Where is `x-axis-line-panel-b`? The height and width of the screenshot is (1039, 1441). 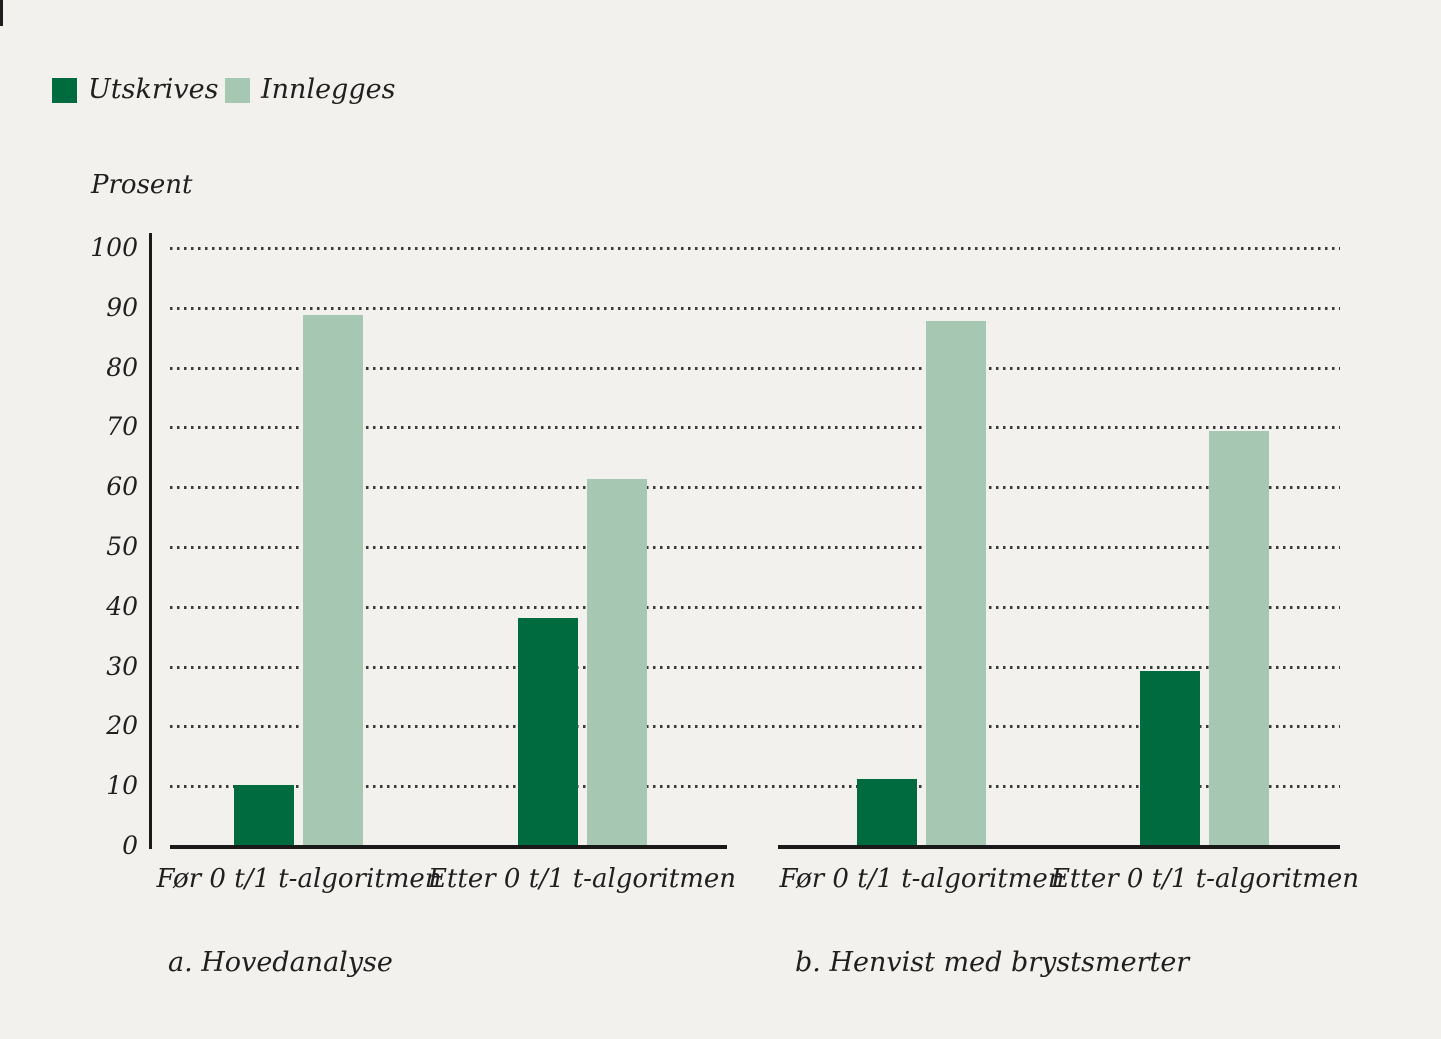
x-axis-line-panel-b is located at coordinates (1059, 847).